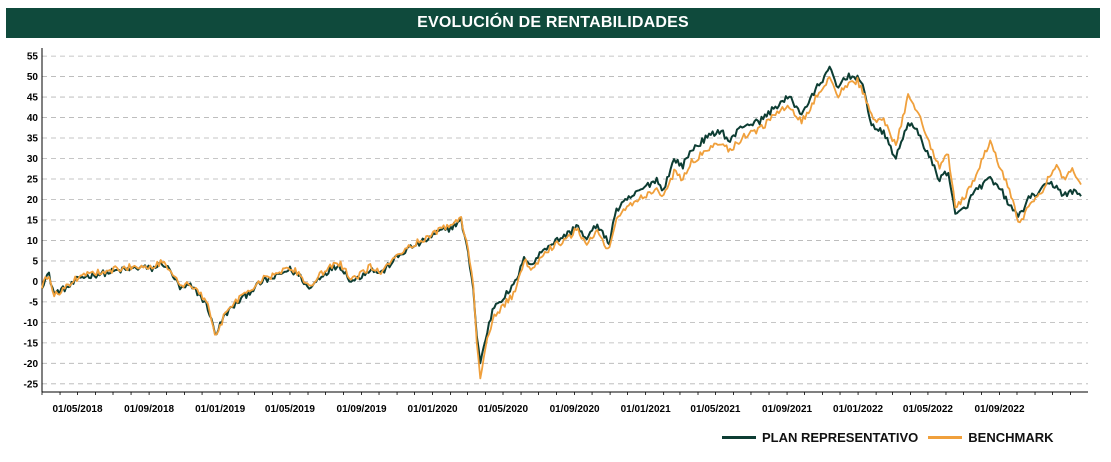 This screenshot has width=1111, height=462. Describe the element at coordinates (33, 159) in the screenshot. I see `y-tick-label: 30` at that location.